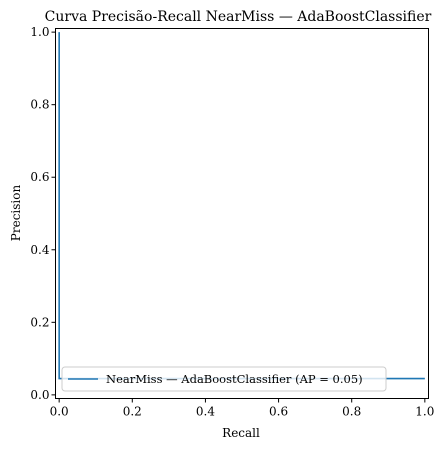 This screenshot has width=444, height=449. What do you see at coordinates (39, 250) in the screenshot?
I see `y-tick-label: 0.4` at bounding box center [39, 250].